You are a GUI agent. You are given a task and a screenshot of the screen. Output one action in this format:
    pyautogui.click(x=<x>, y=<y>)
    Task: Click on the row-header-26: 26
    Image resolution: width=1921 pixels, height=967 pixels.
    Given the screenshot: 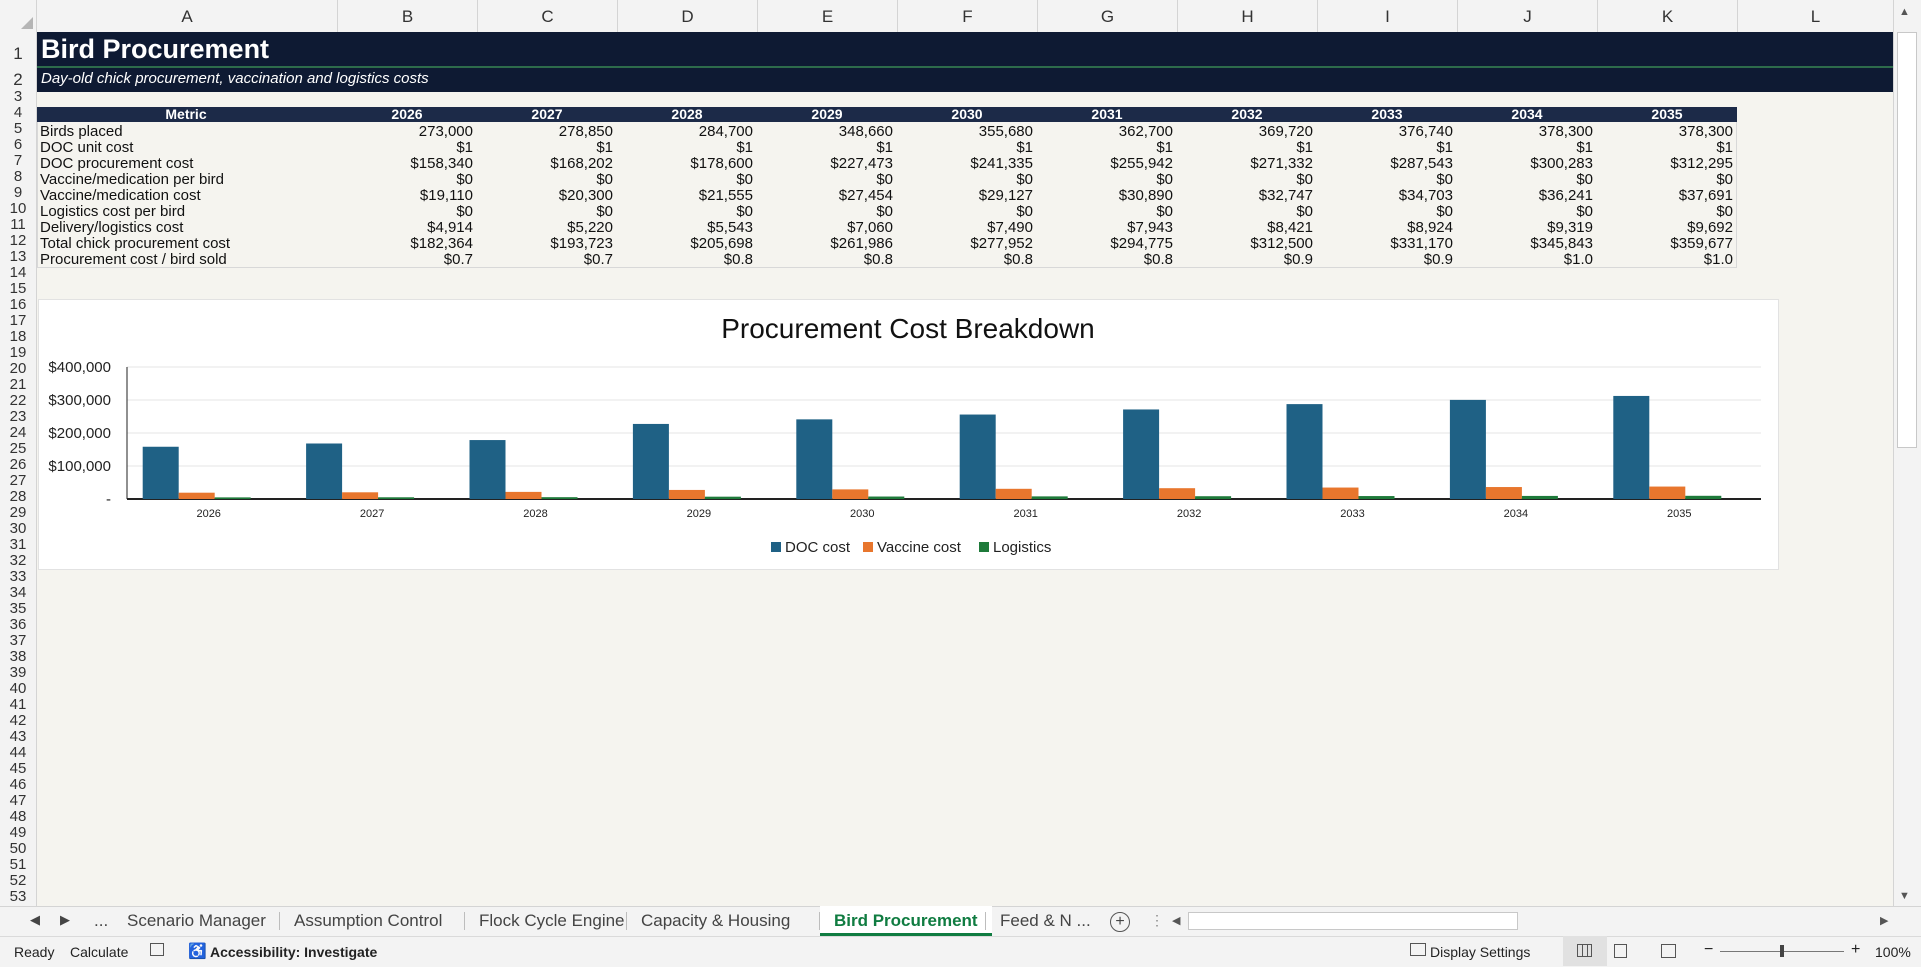 What is the action you would take?
    pyautogui.click(x=18, y=464)
    